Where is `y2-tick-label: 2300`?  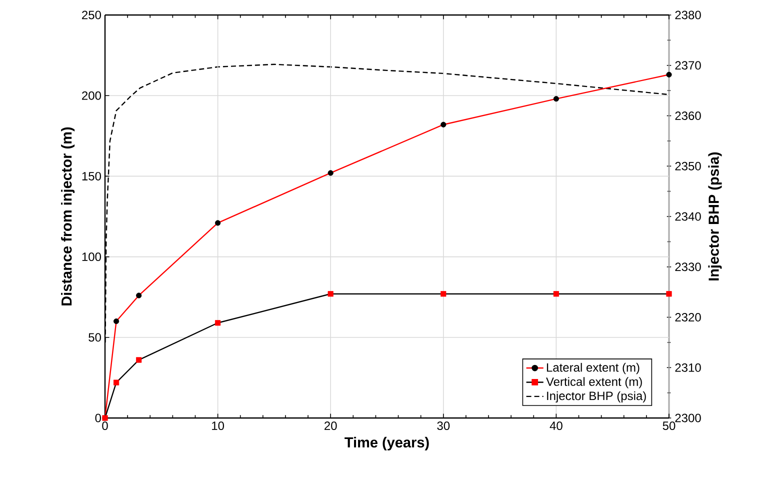 y2-tick-label: 2300 is located at coordinates (688, 418).